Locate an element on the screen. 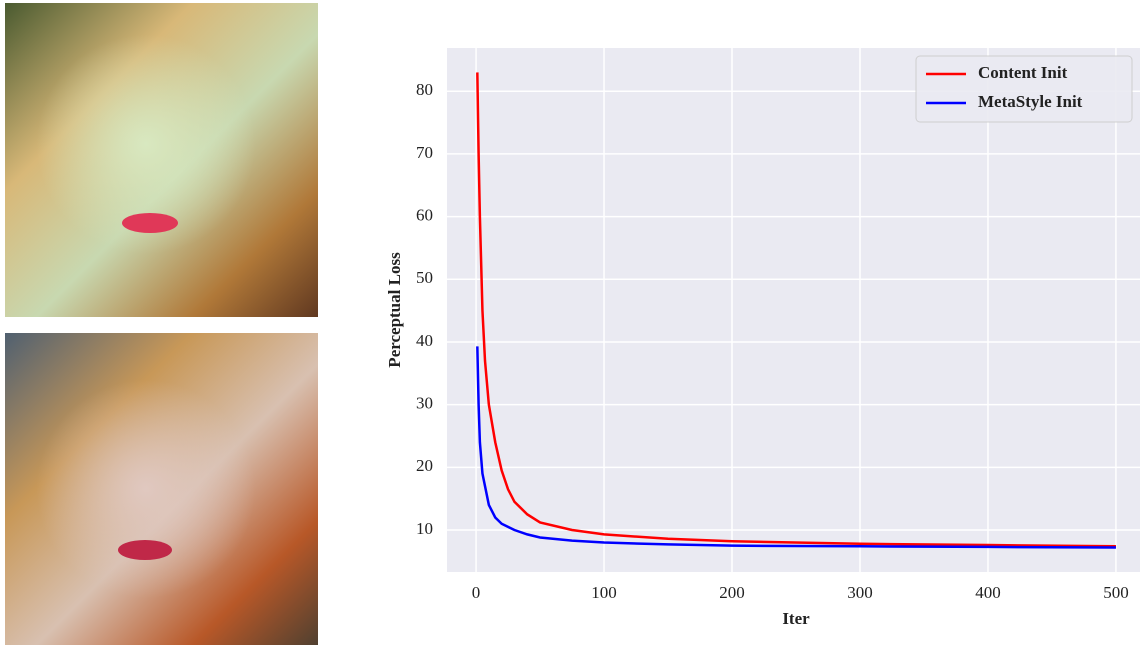  x-tick-label: 0 is located at coordinates (476, 592).